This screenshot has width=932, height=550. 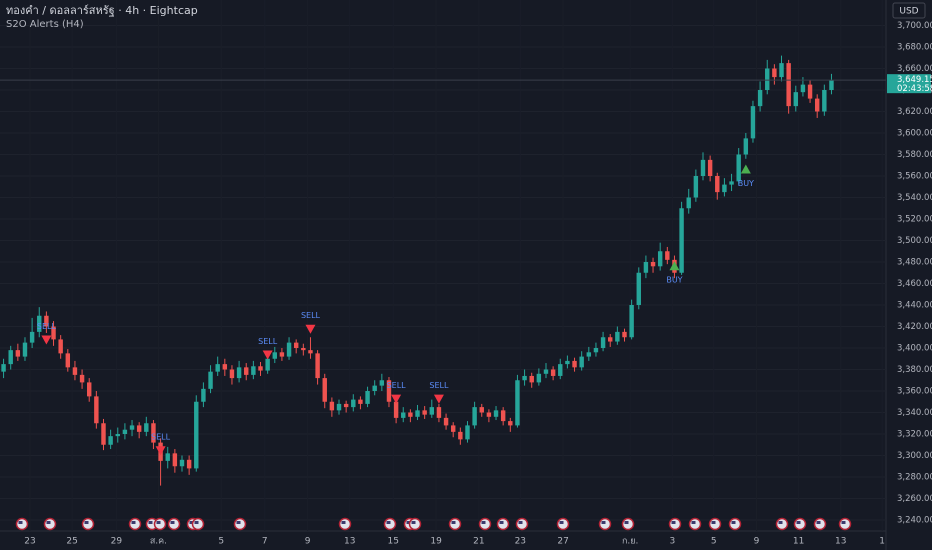 What do you see at coordinates (397, 385) in the screenshot?
I see `signal-label: SELL` at bounding box center [397, 385].